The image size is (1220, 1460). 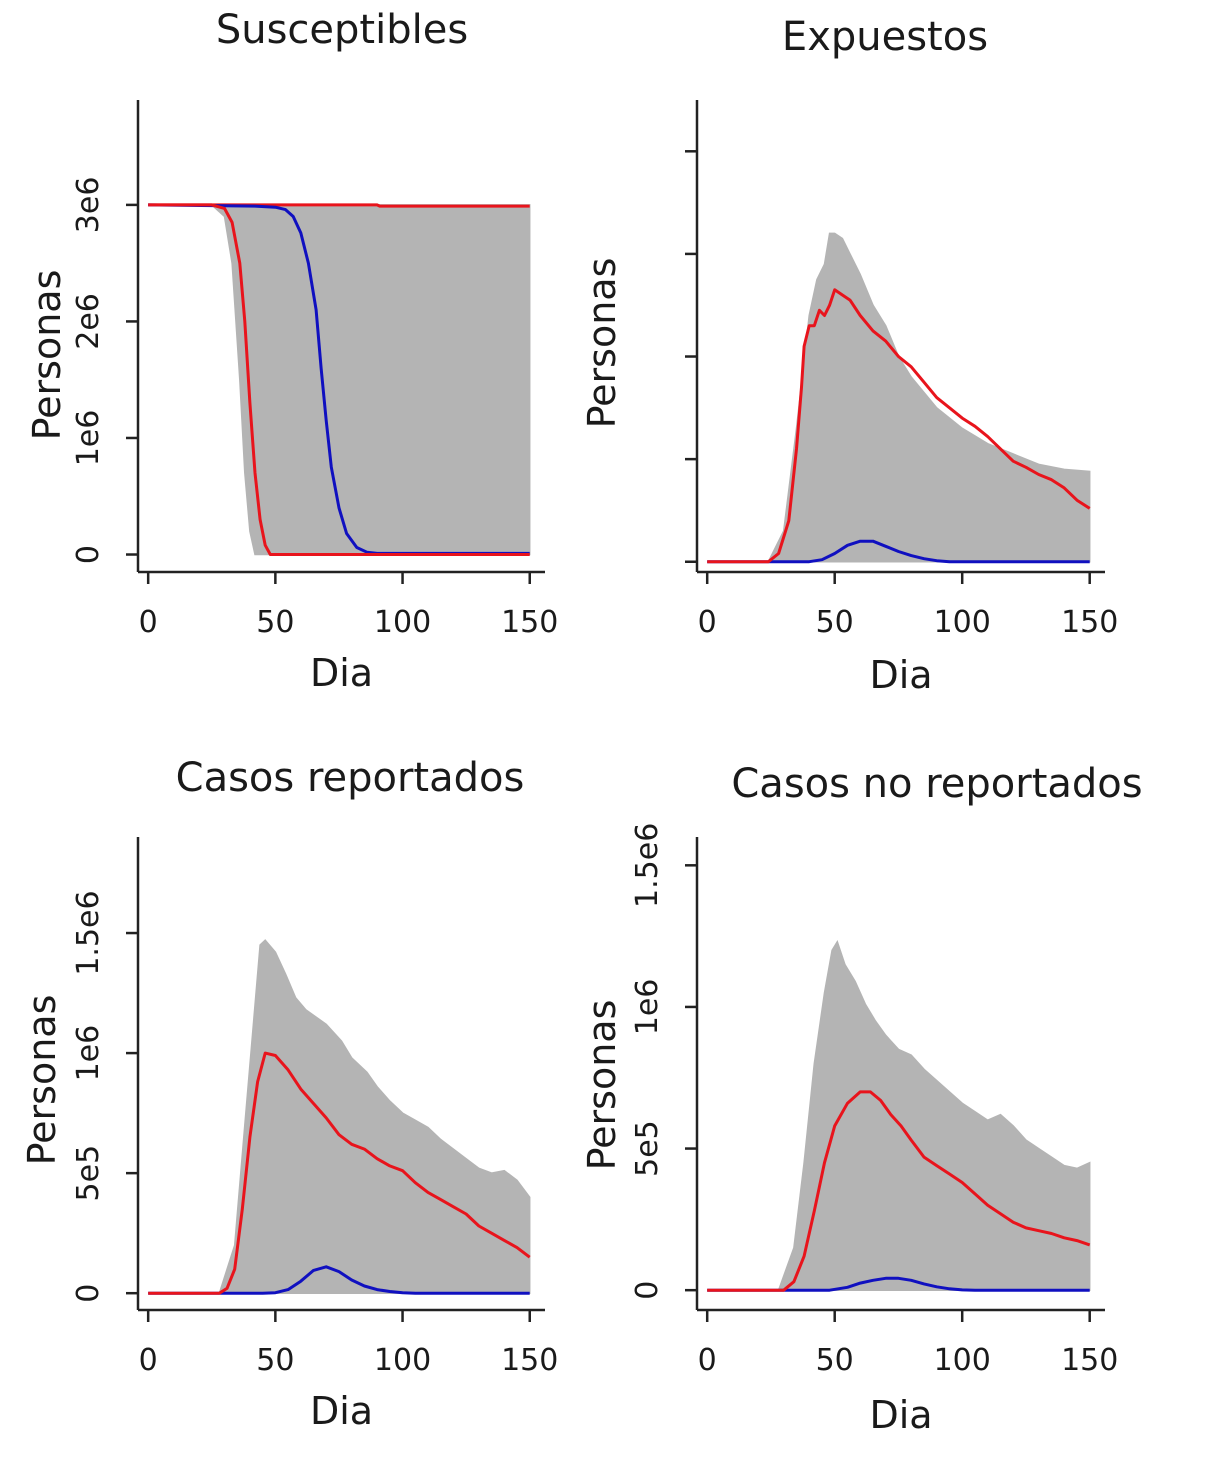 What do you see at coordinates (339, 205) in the screenshot?
I see `series-line-upper` at bounding box center [339, 205].